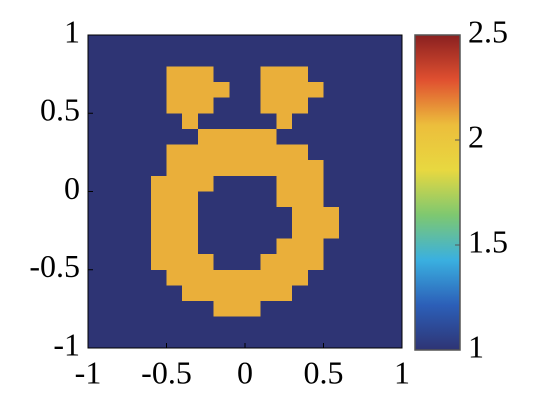 This screenshot has width=550, height=409. I want to click on colorbar-tick-label: 2, so click(476, 136).